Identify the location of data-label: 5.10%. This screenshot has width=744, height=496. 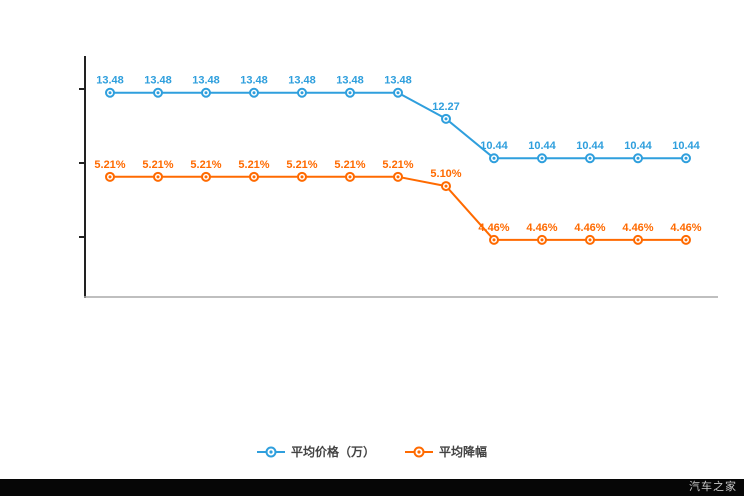
(445, 174).